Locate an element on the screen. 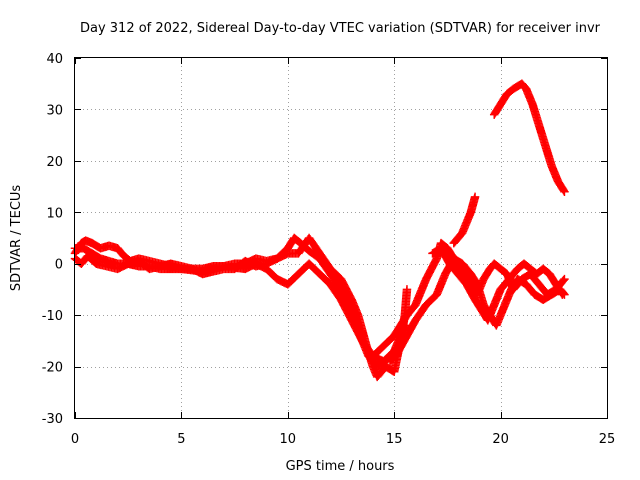 The height and width of the screenshot is (480, 640). y-axis-label: SDTVAR / TECUs is located at coordinates (16, 238).